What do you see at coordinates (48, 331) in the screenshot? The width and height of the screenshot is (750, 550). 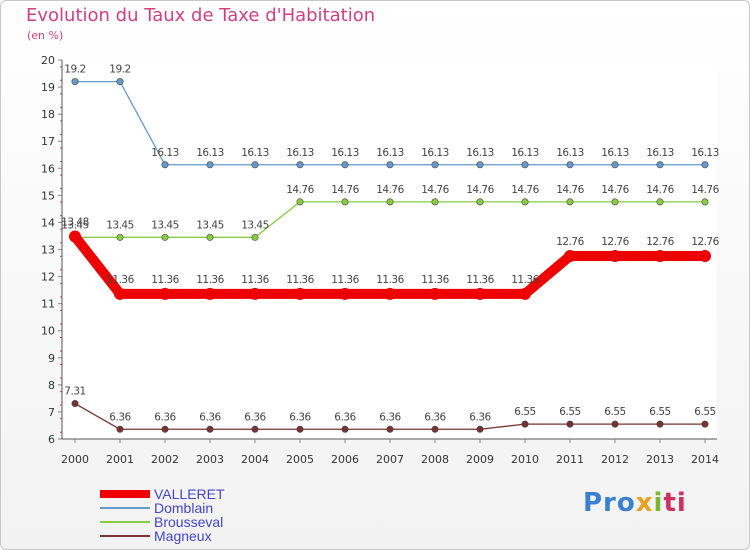 I see `y-tick-label: 10` at bounding box center [48, 331].